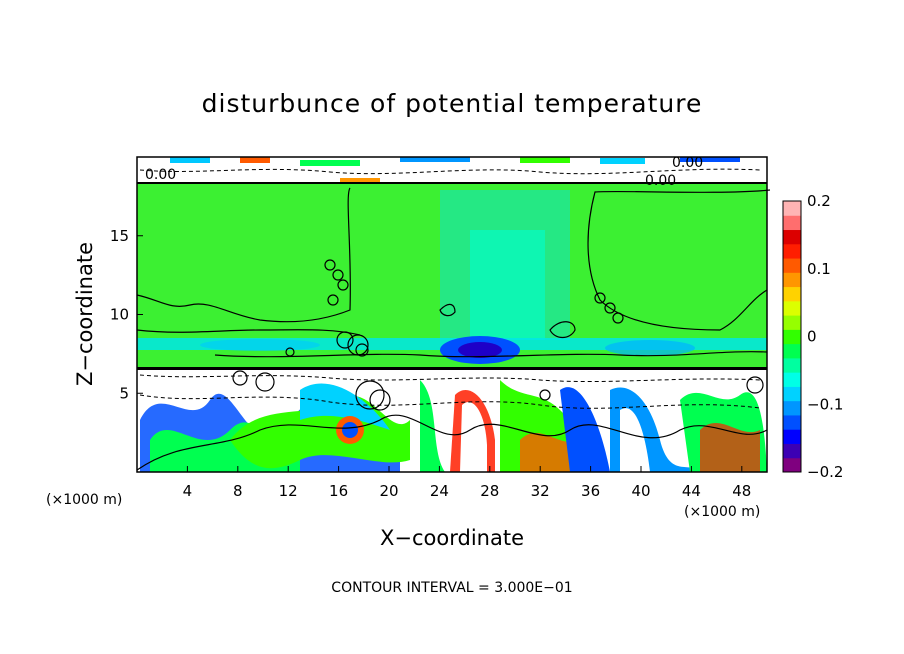 Image resolution: width=904 pixels, height=654 pixels. I want to click on x-tick-label: 40, so click(640, 491).